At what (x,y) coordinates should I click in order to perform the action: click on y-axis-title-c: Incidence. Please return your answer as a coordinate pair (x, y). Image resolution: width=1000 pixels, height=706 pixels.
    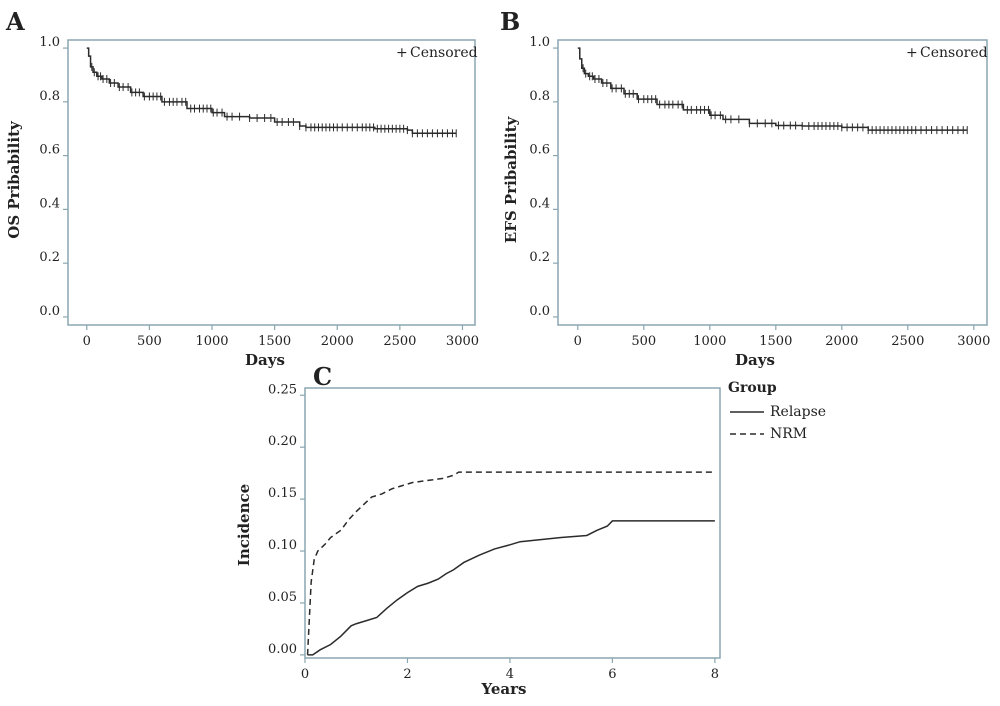
    Looking at the image, I should click on (244, 525).